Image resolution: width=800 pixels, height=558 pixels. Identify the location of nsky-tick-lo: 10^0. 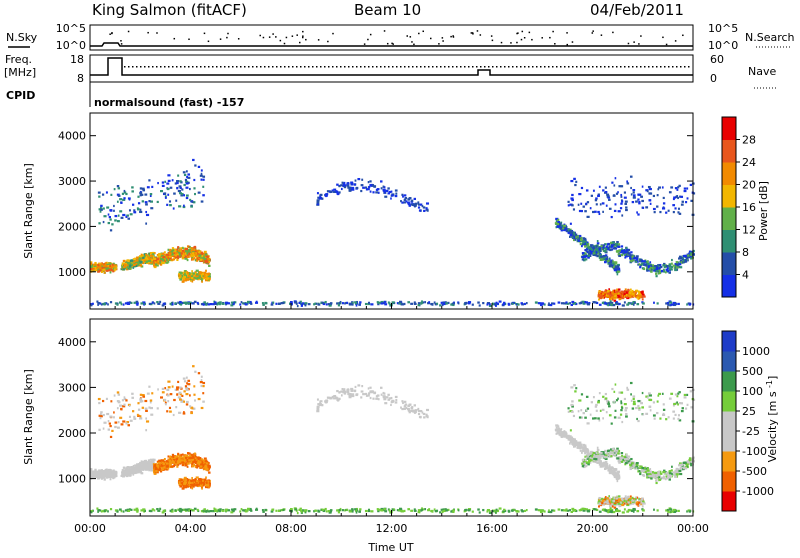
(71, 45).